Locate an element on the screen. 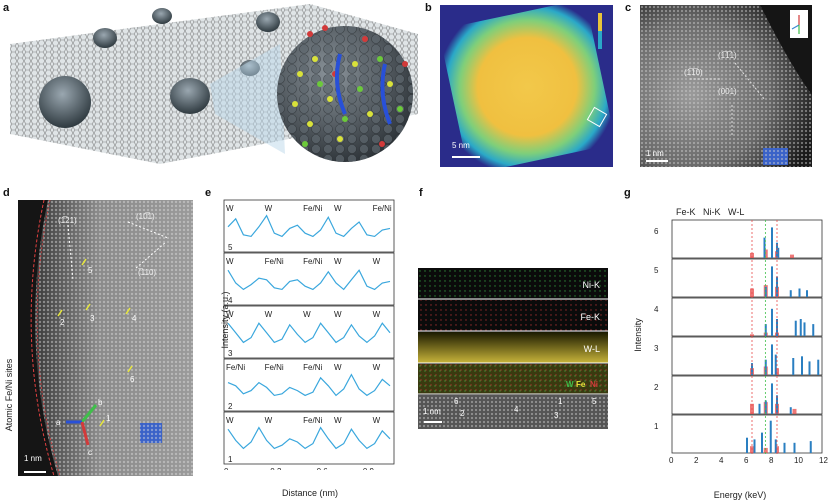 The image size is (831, 504). f-site-2: 2 is located at coordinates (462, 413).